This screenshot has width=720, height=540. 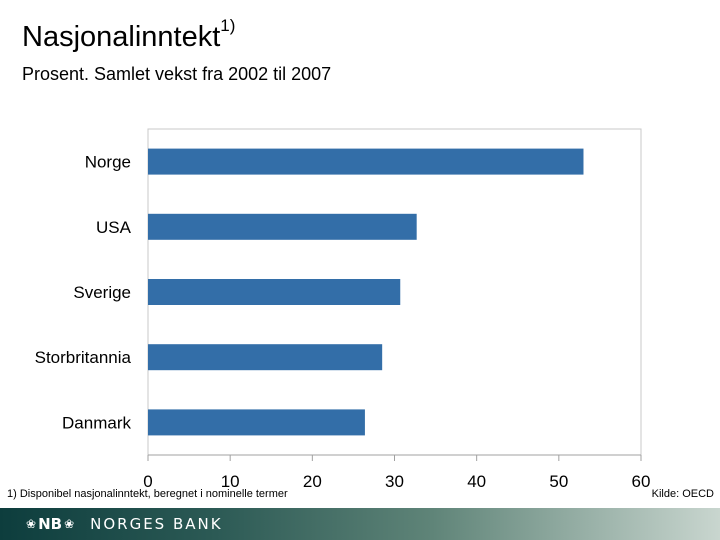 I want to click on x-tick-label: 20, so click(x=312, y=481).